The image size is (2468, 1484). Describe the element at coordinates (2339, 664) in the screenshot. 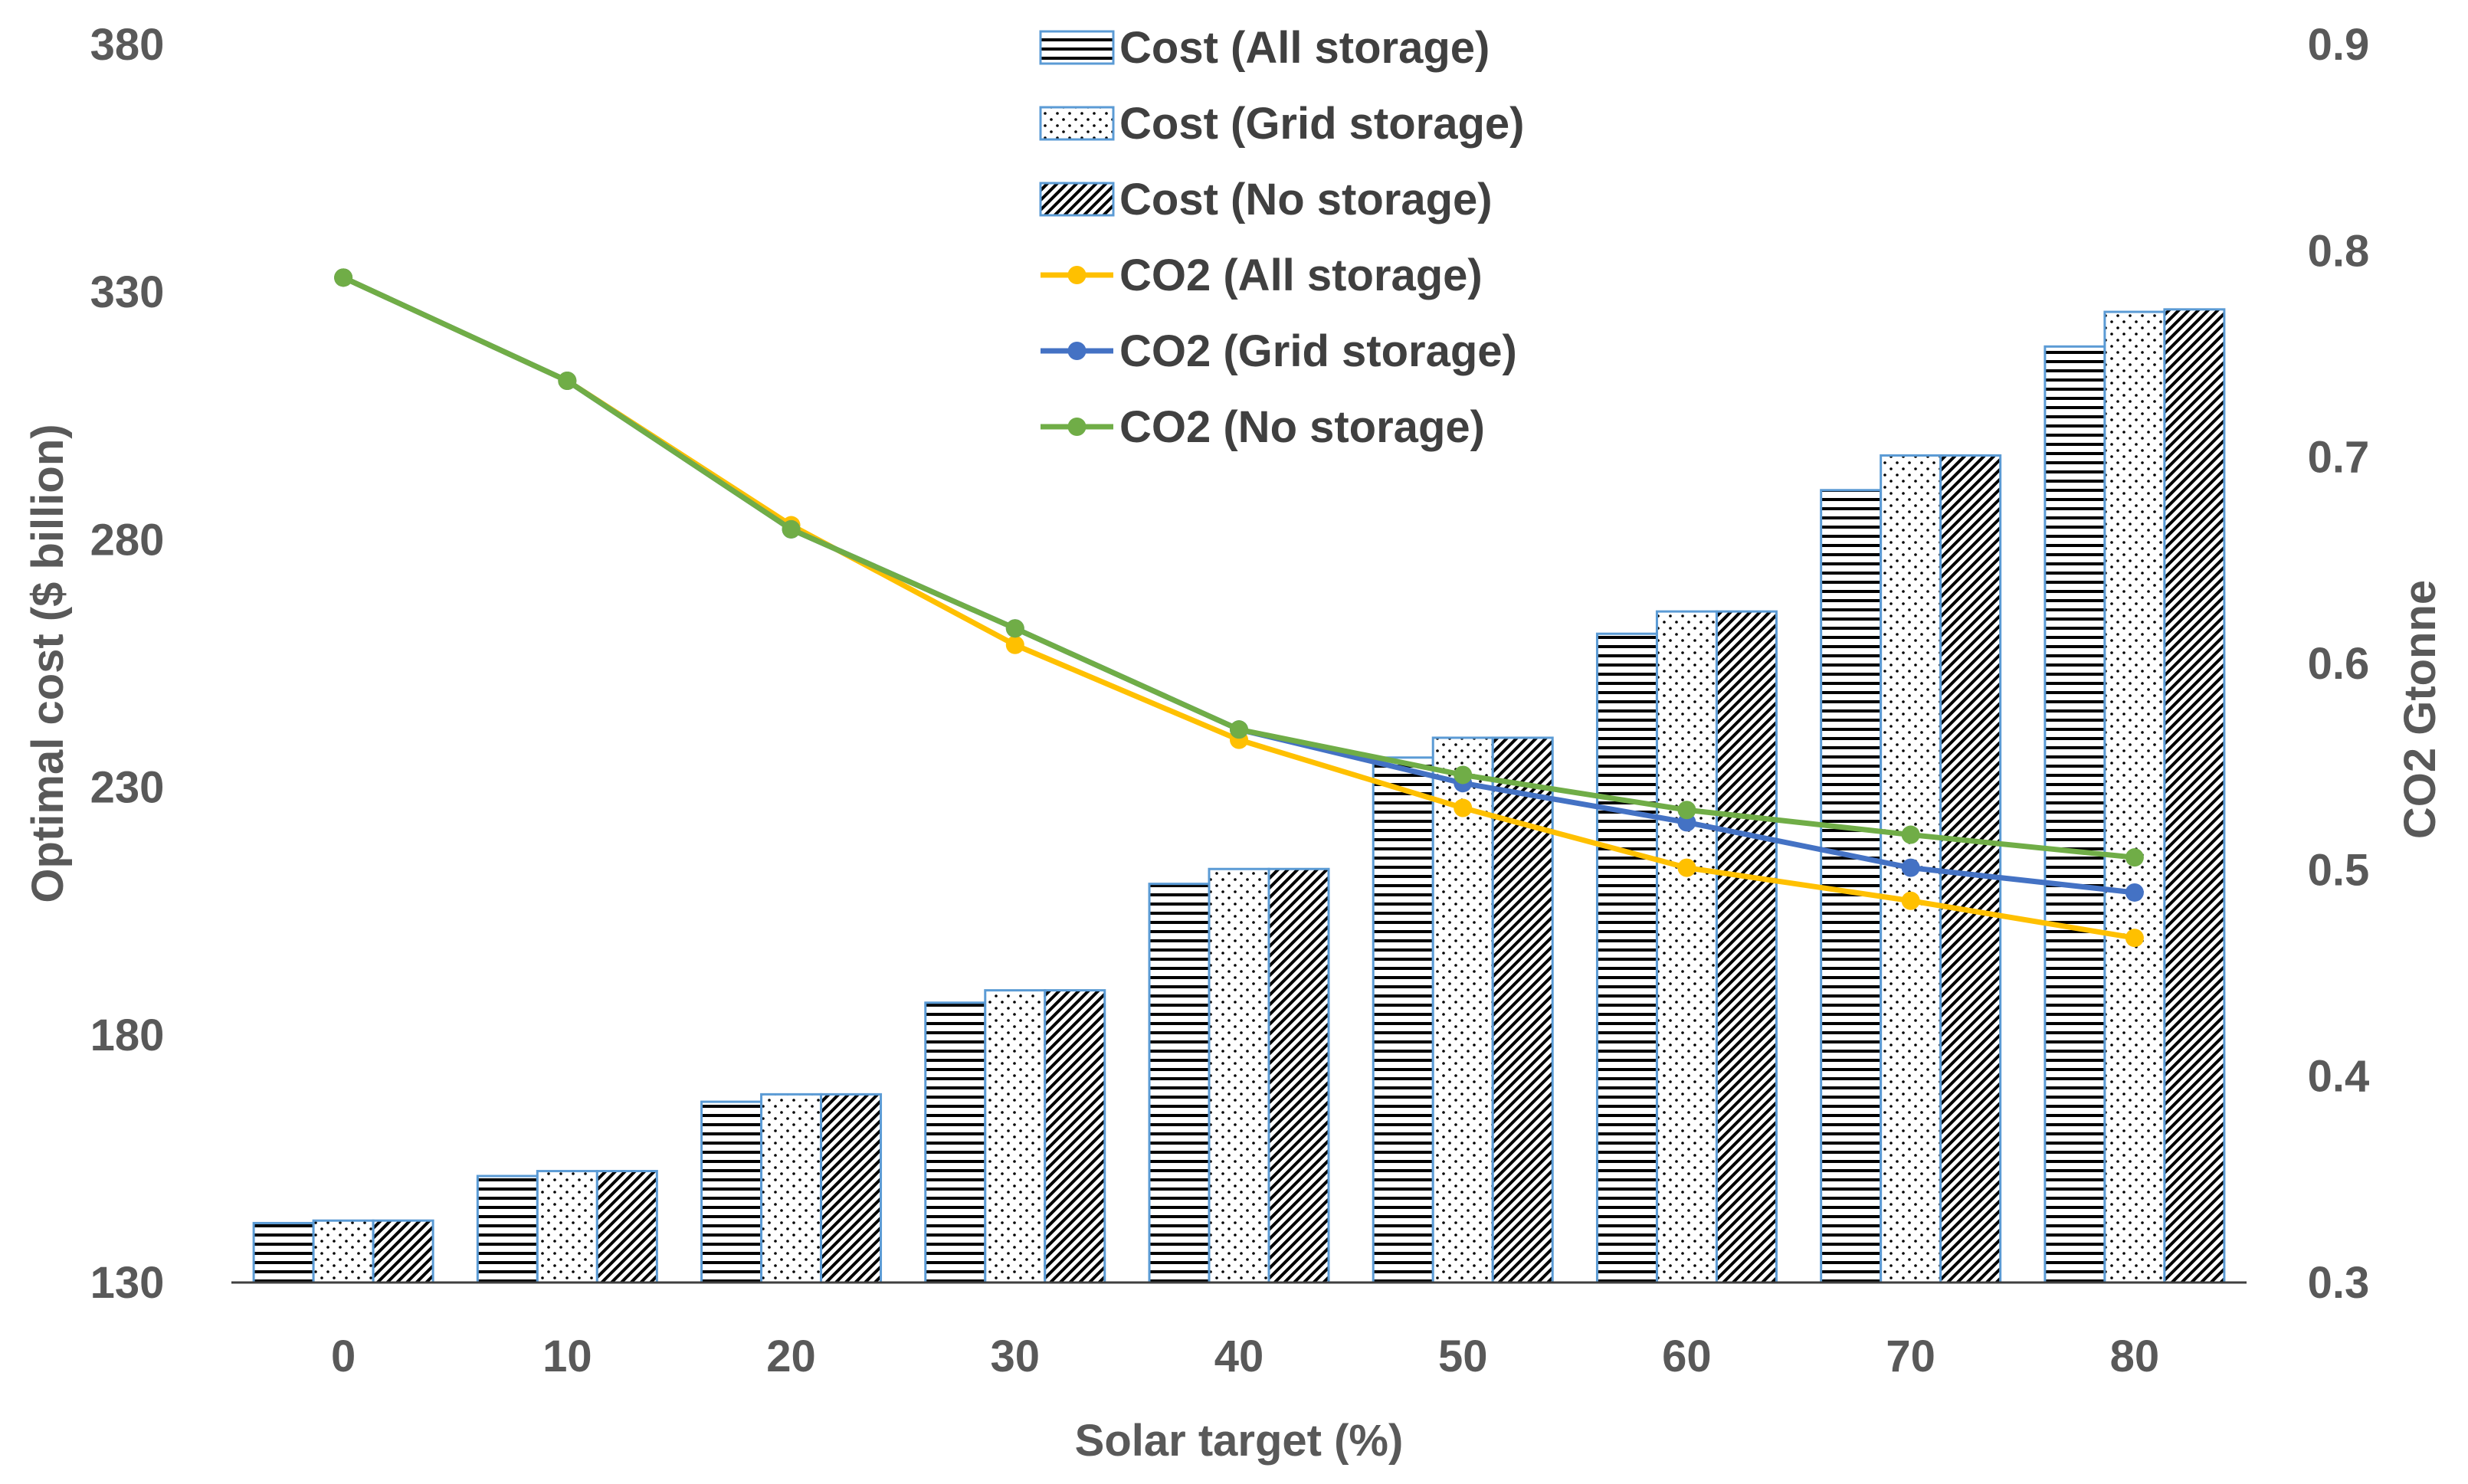

I see `y2-tick-label: 0.6` at that location.